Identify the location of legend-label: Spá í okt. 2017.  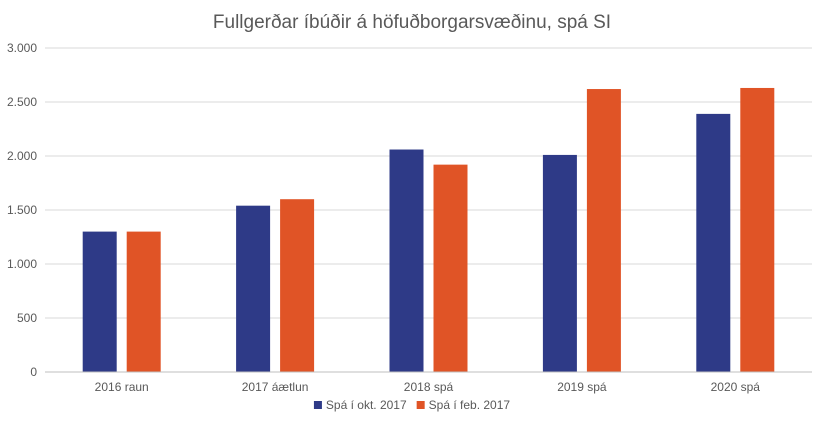
(366, 405).